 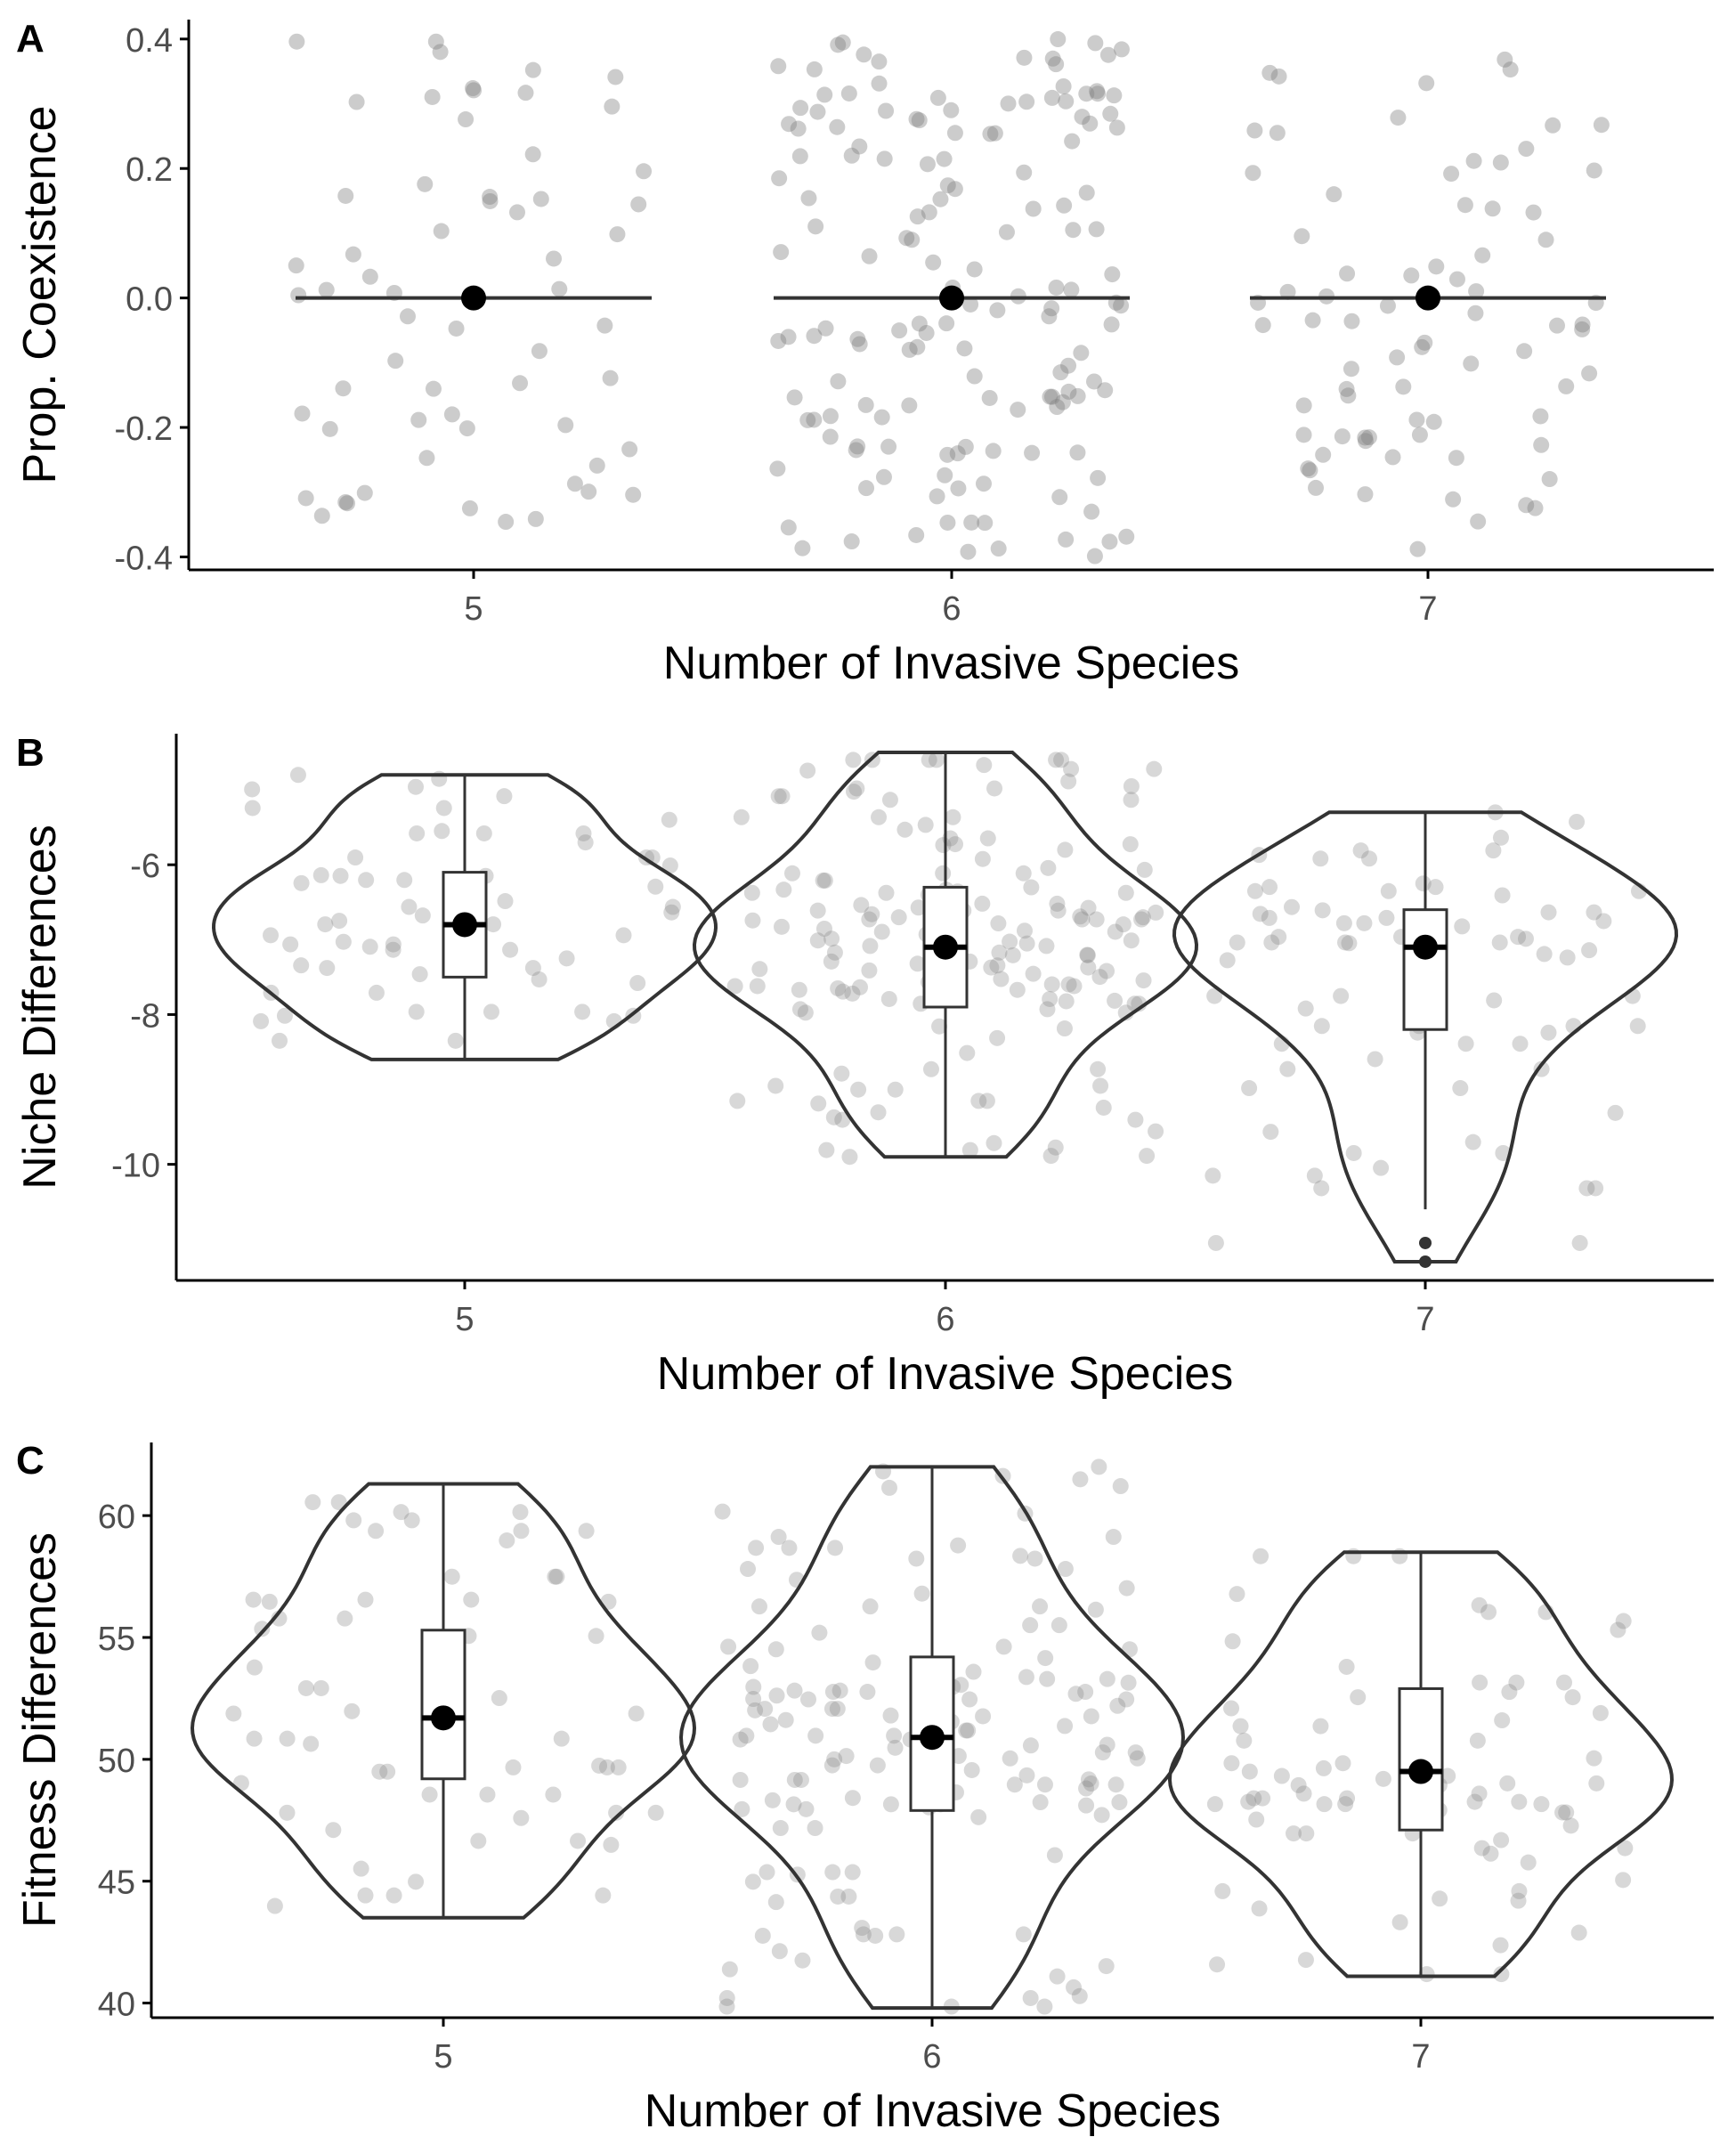 I want to click on x-axis-title: Number of Invasive Species, so click(x=945, y=1374).